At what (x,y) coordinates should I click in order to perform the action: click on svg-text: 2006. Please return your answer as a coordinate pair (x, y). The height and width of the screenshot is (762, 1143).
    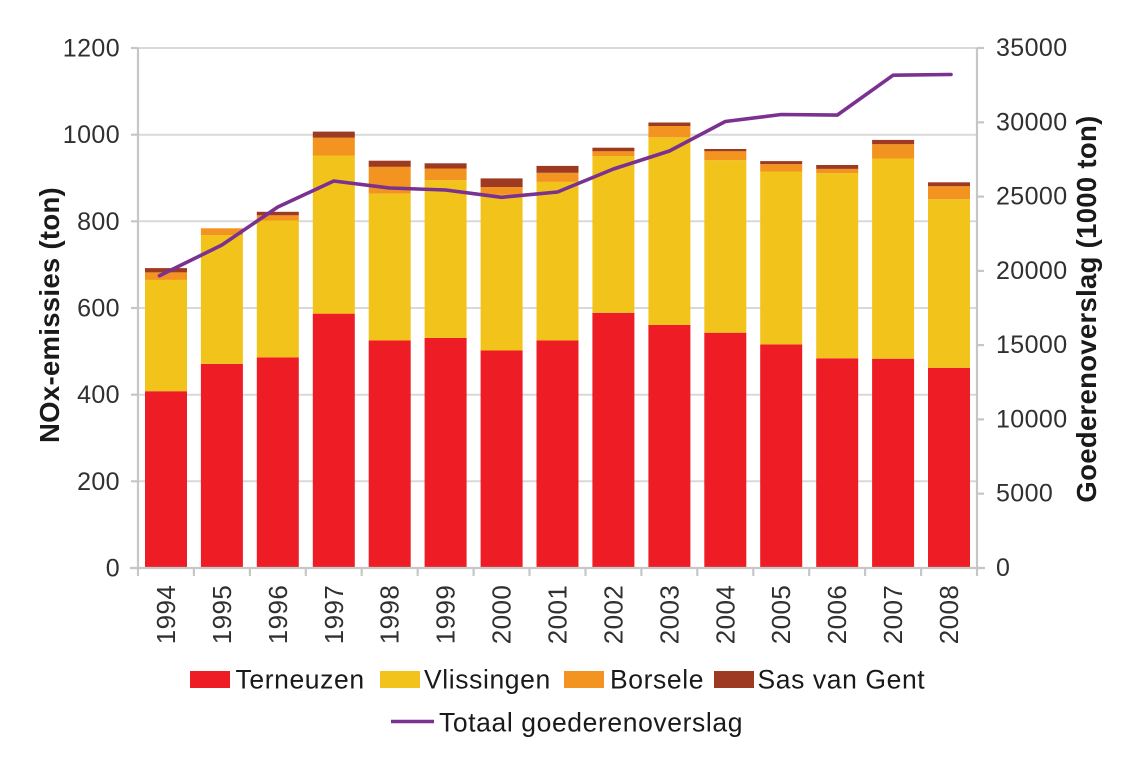
    Looking at the image, I should click on (837, 614).